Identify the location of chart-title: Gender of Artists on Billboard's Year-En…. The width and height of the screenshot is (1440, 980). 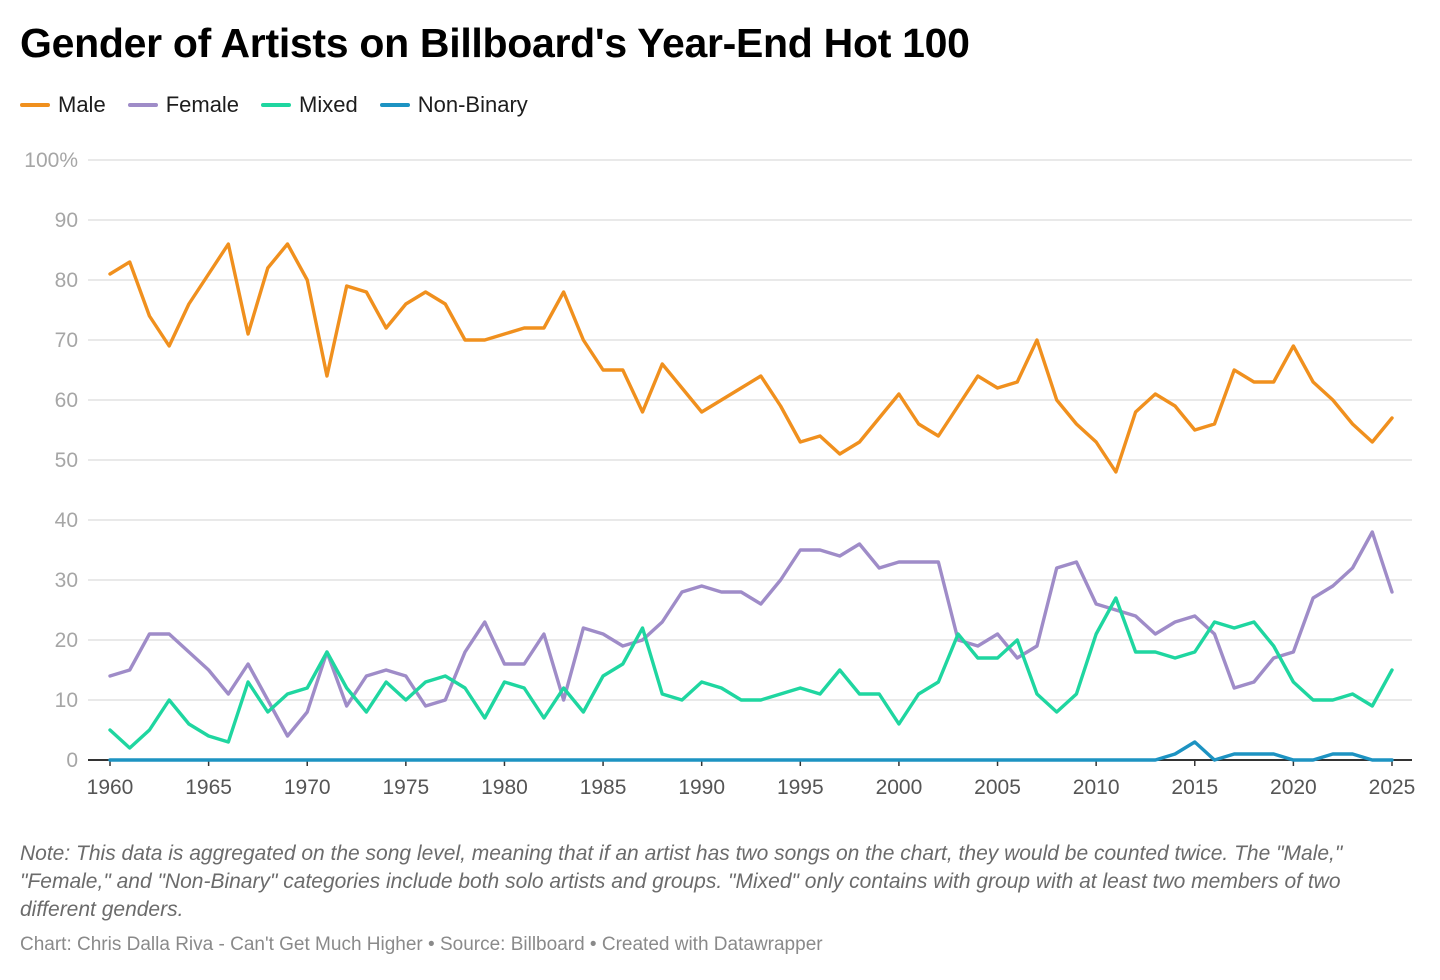
(495, 43).